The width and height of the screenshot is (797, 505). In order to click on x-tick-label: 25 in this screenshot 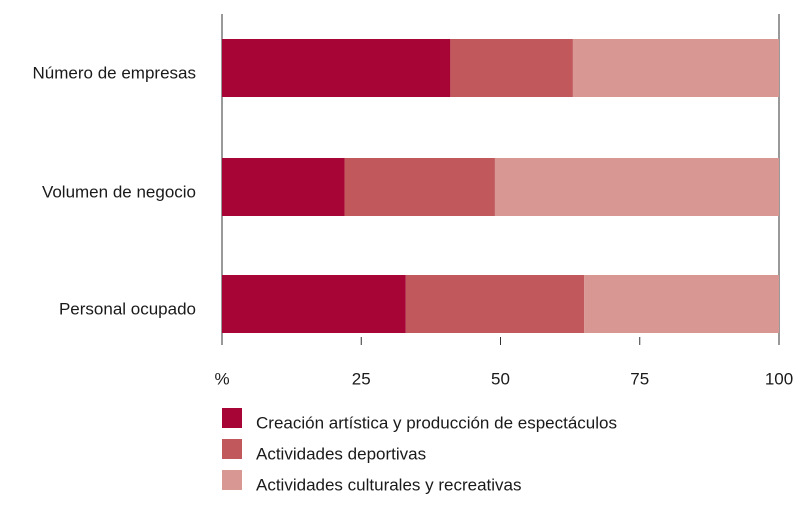, I will do `click(361, 378)`.